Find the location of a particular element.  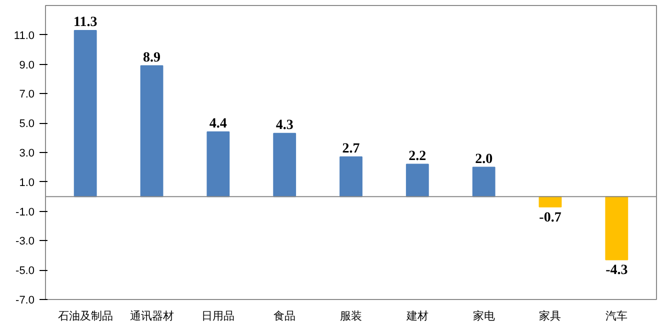

x-tick-label: 通讯器材 is located at coordinates (152, 316).